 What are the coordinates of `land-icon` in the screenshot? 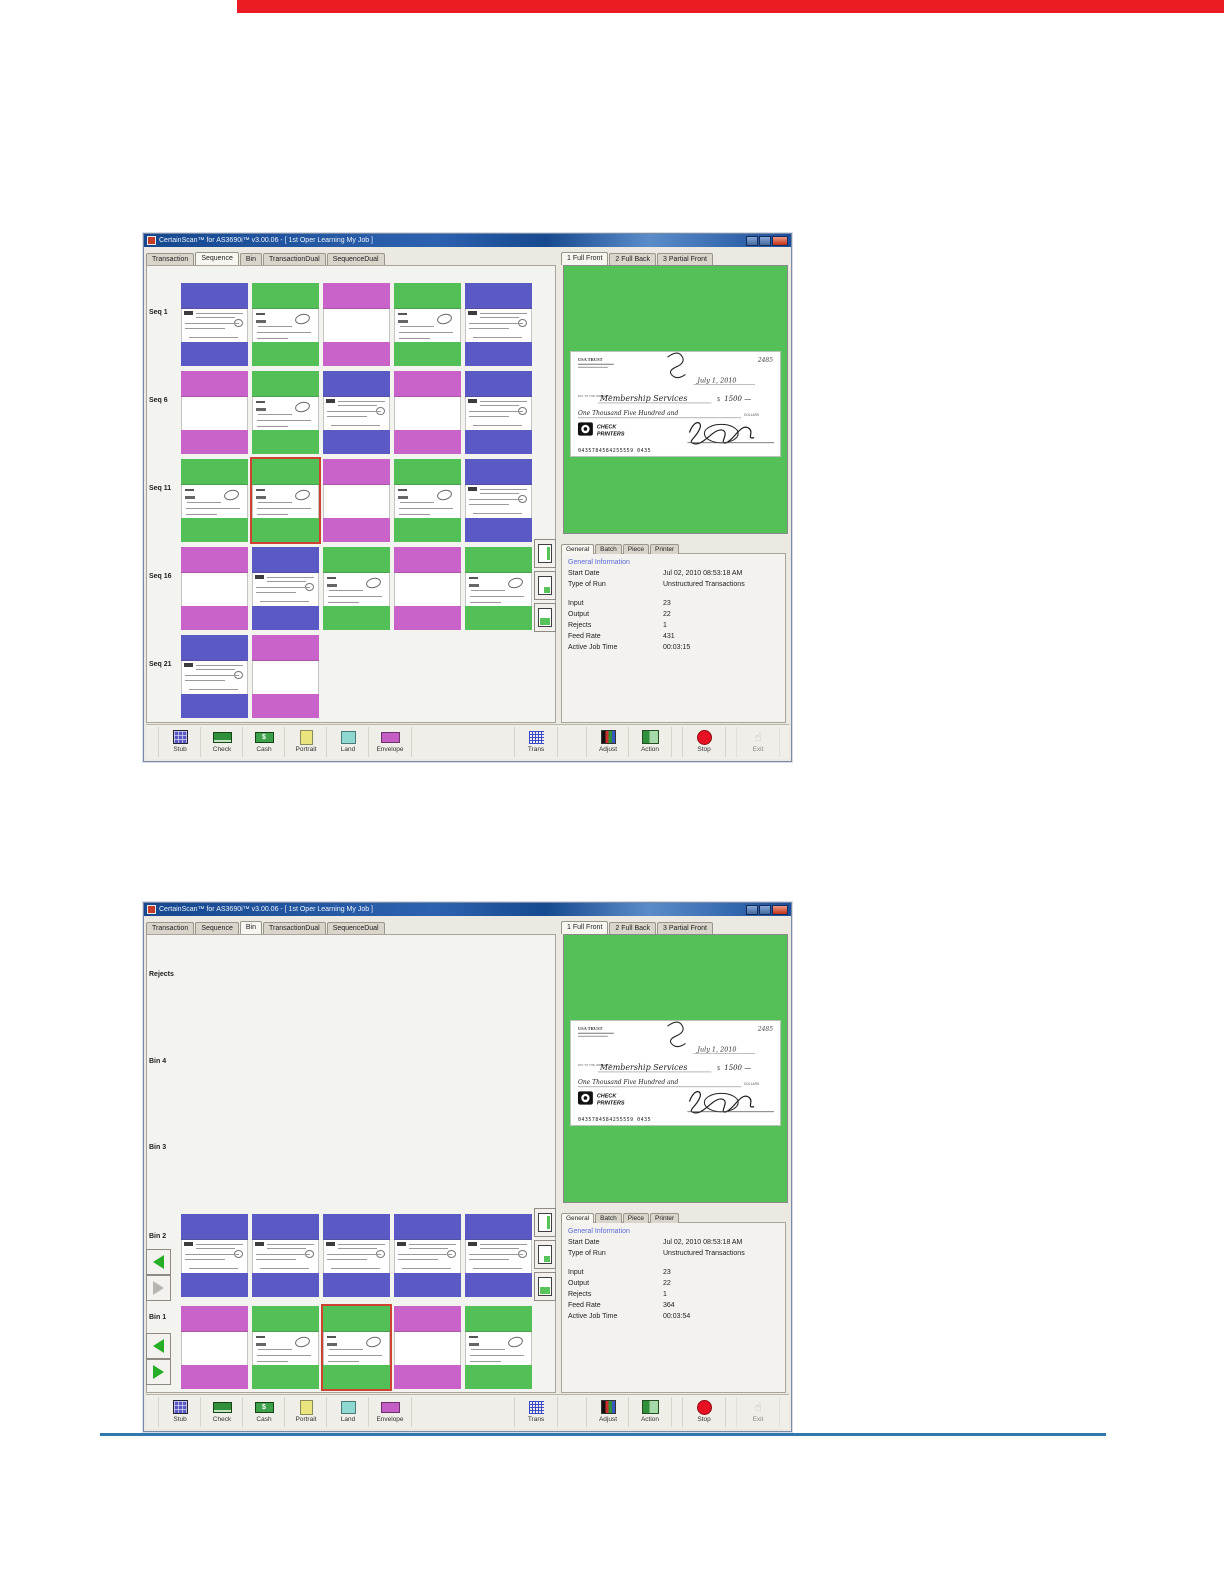 It's located at (348, 737).